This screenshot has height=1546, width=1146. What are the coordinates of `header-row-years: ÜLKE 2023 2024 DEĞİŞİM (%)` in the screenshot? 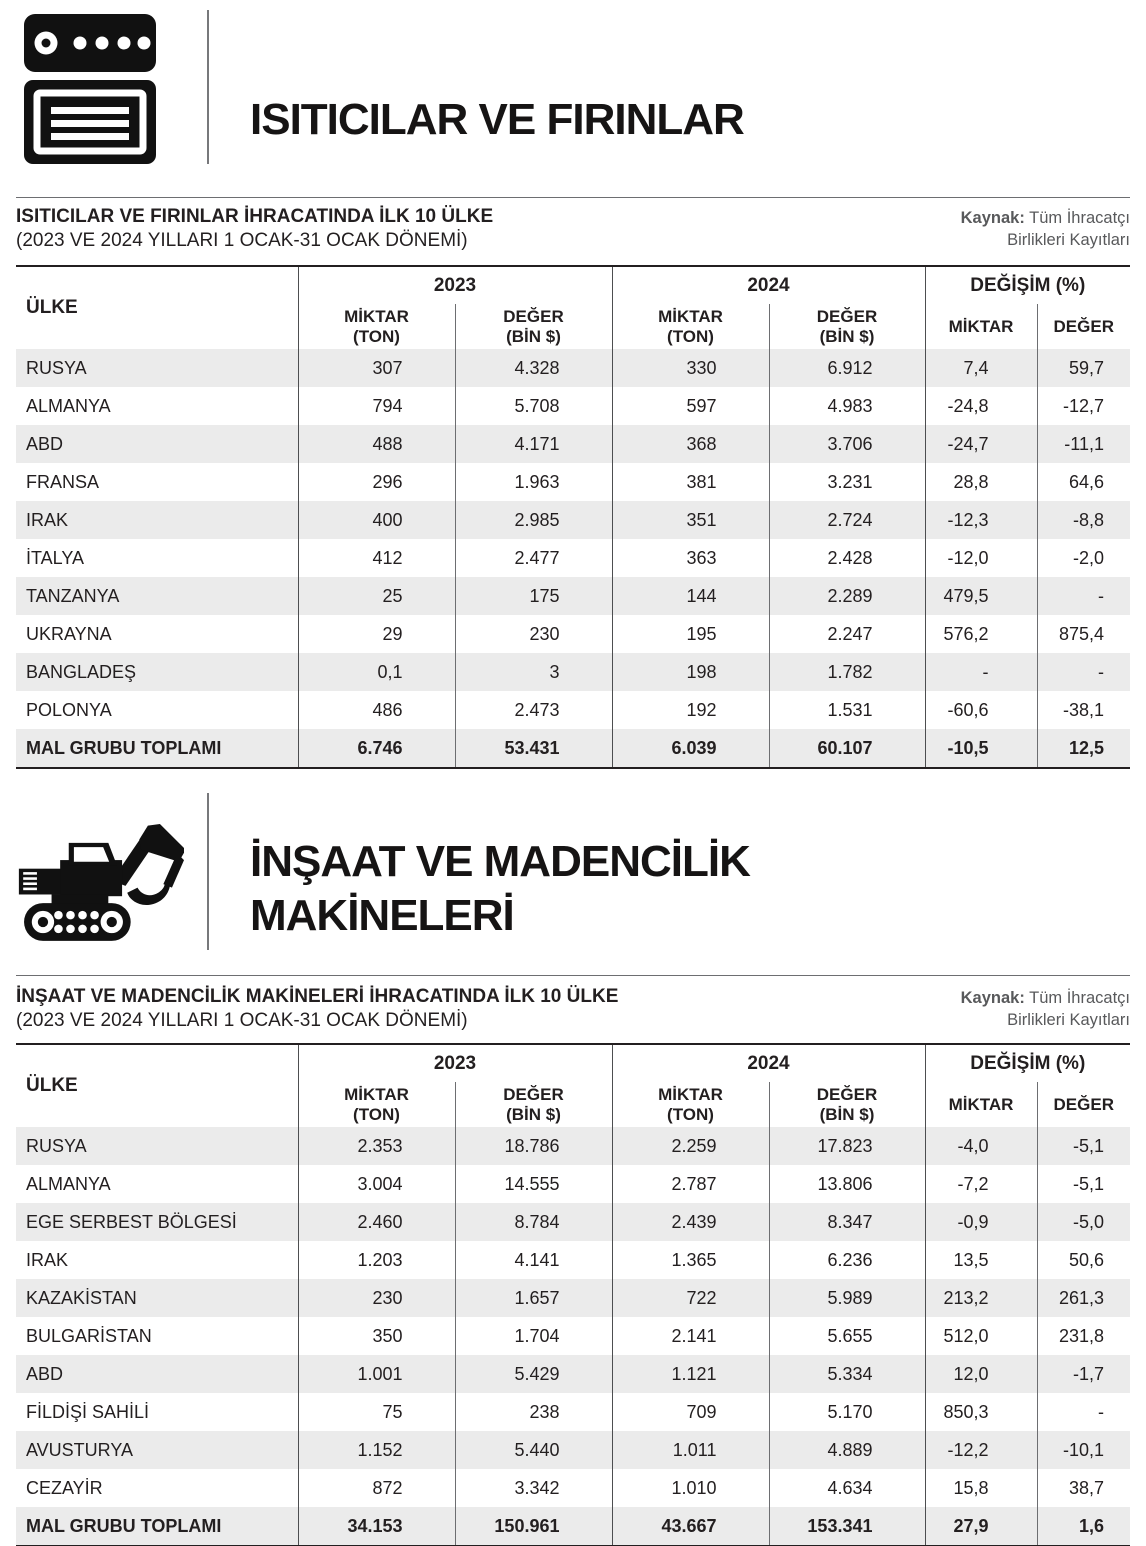 It's located at (573, 1070).